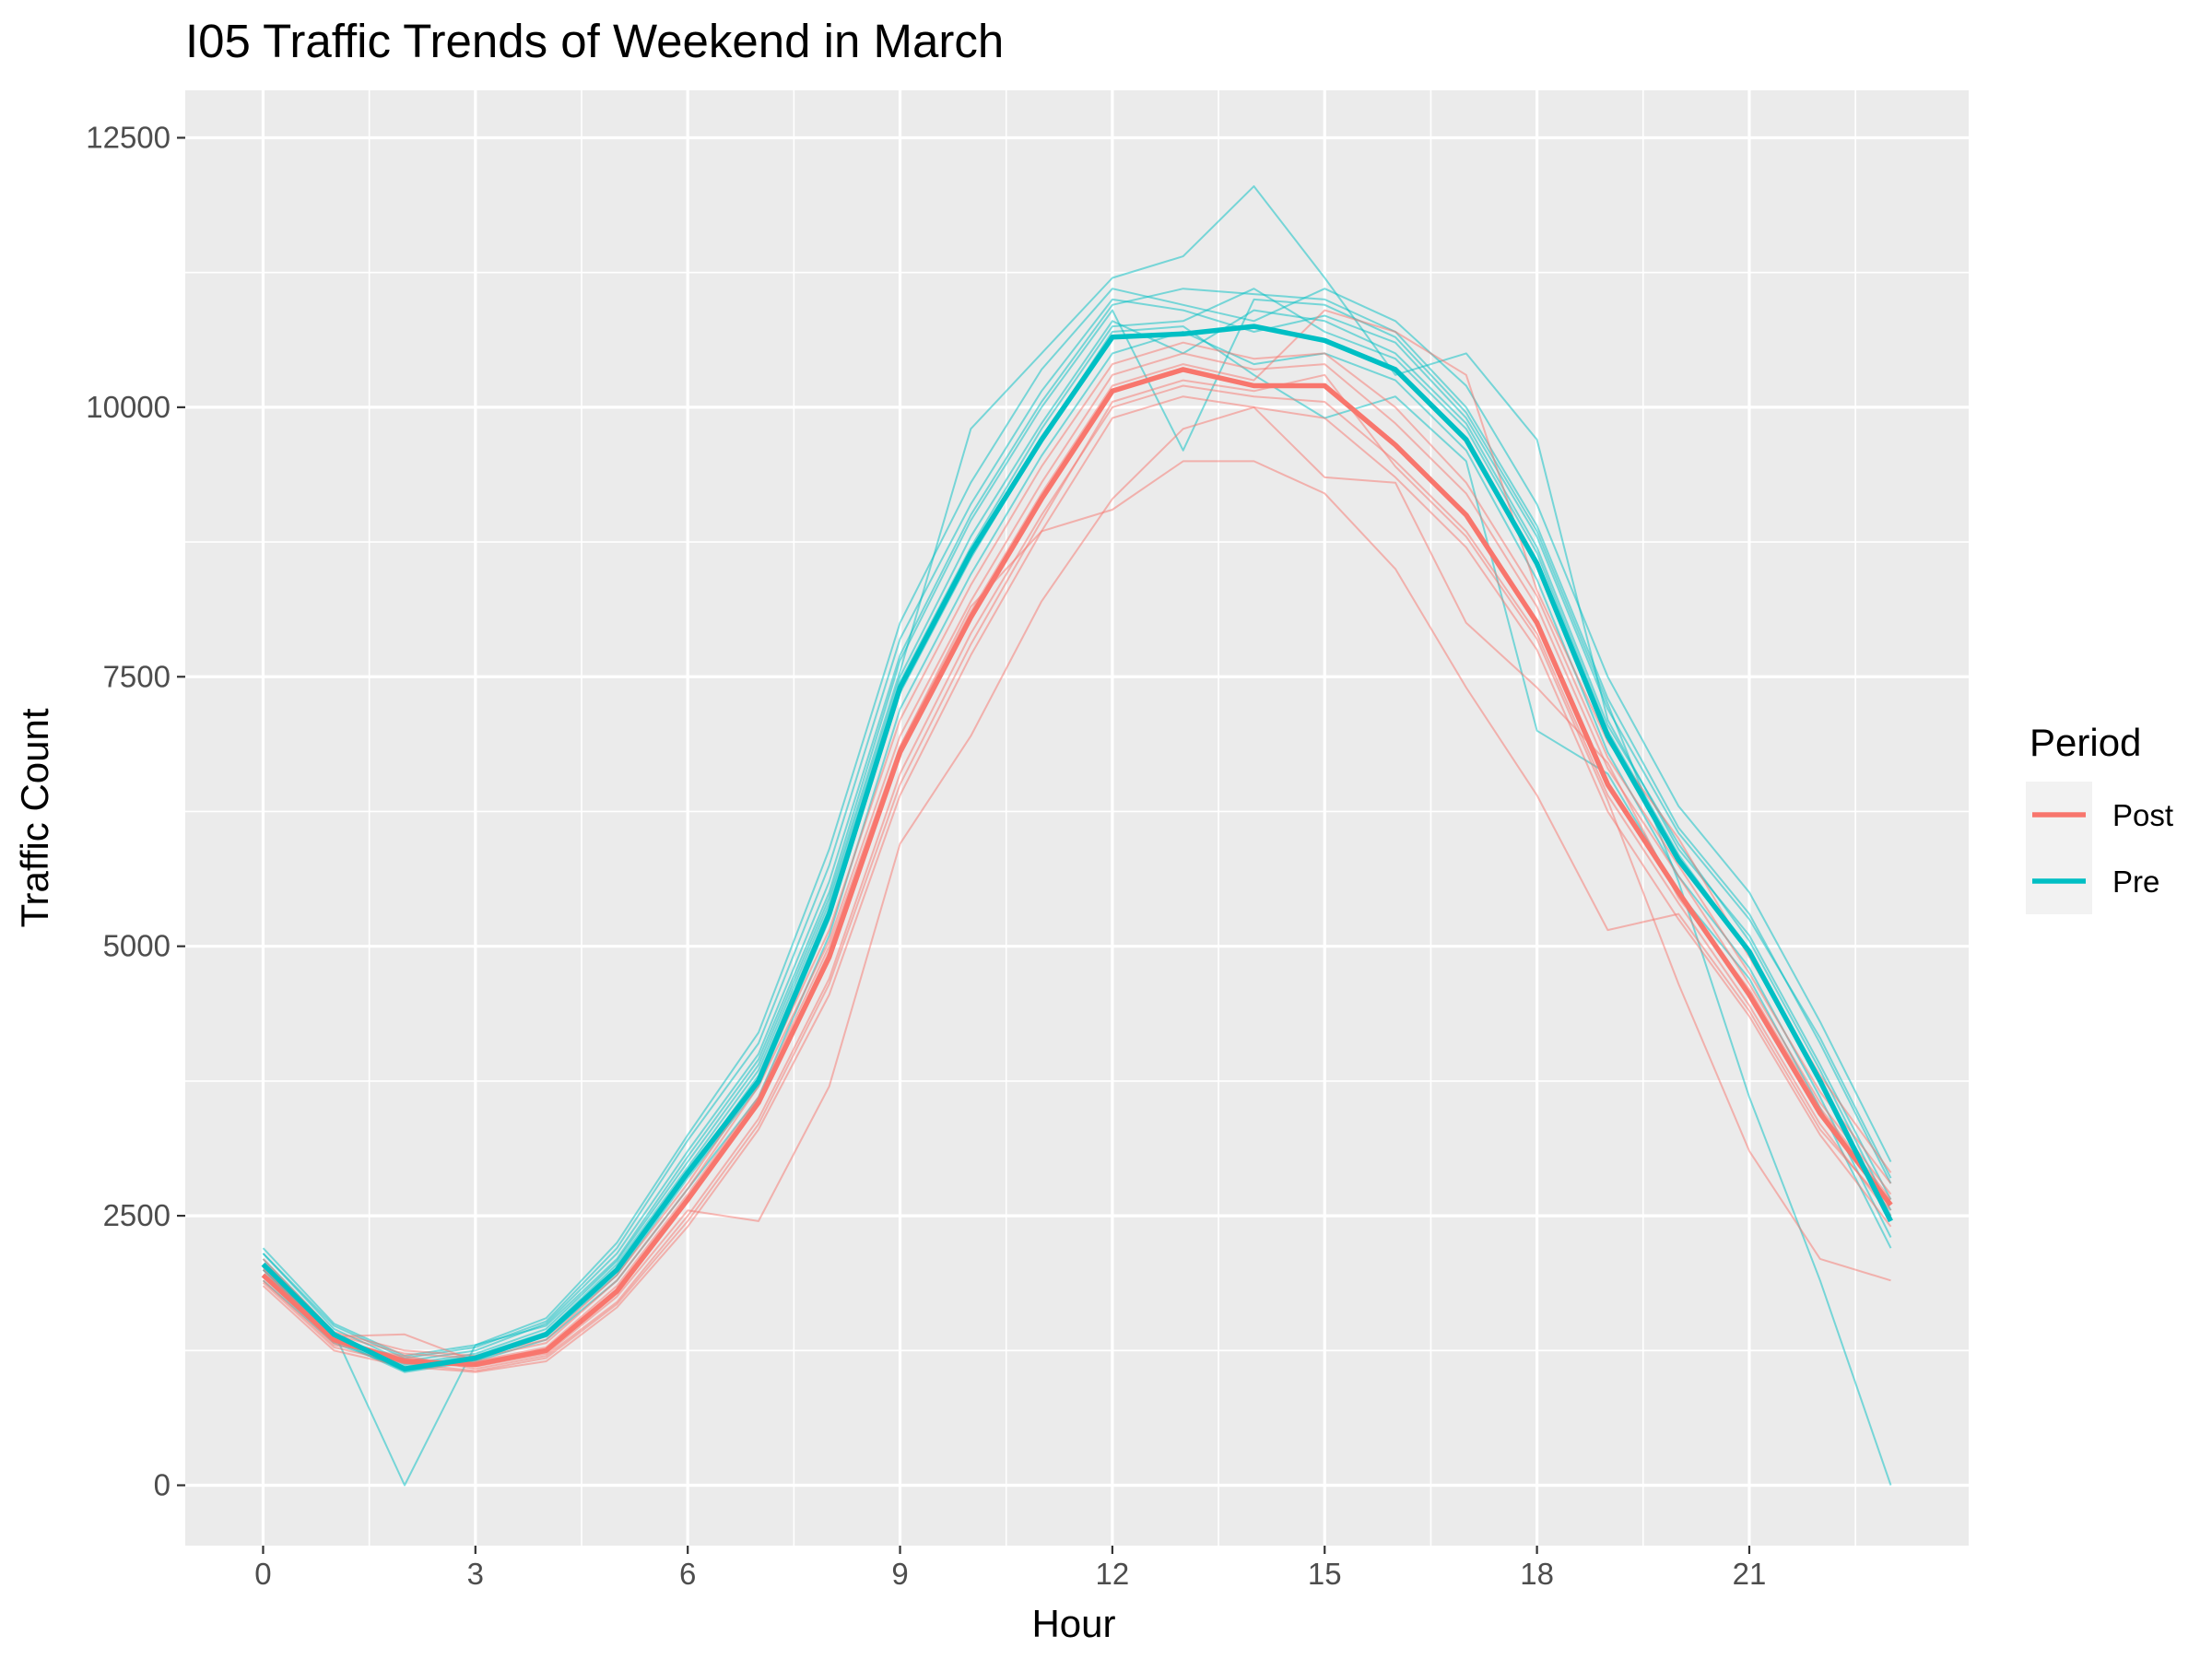 The width and height of the screenshot is (2212, 1659). Describe the element at coordinates (2099, 817) in the screenshot. I see `legend: Period Post Pre` at that location.